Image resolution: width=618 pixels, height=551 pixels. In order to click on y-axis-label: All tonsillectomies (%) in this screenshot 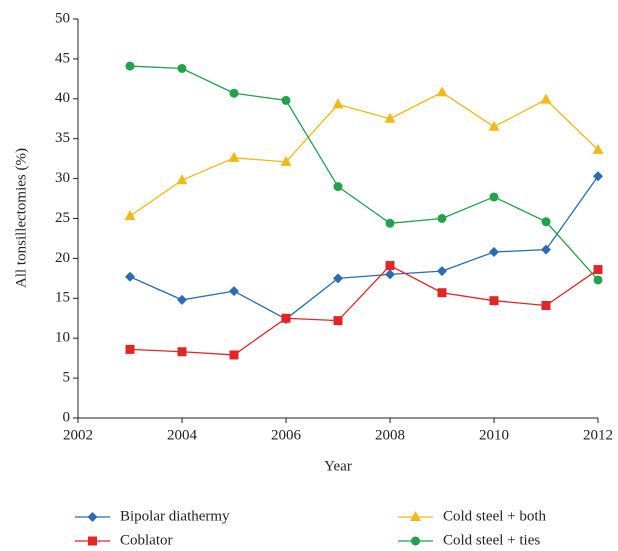, I will do `click(21, 218)`.